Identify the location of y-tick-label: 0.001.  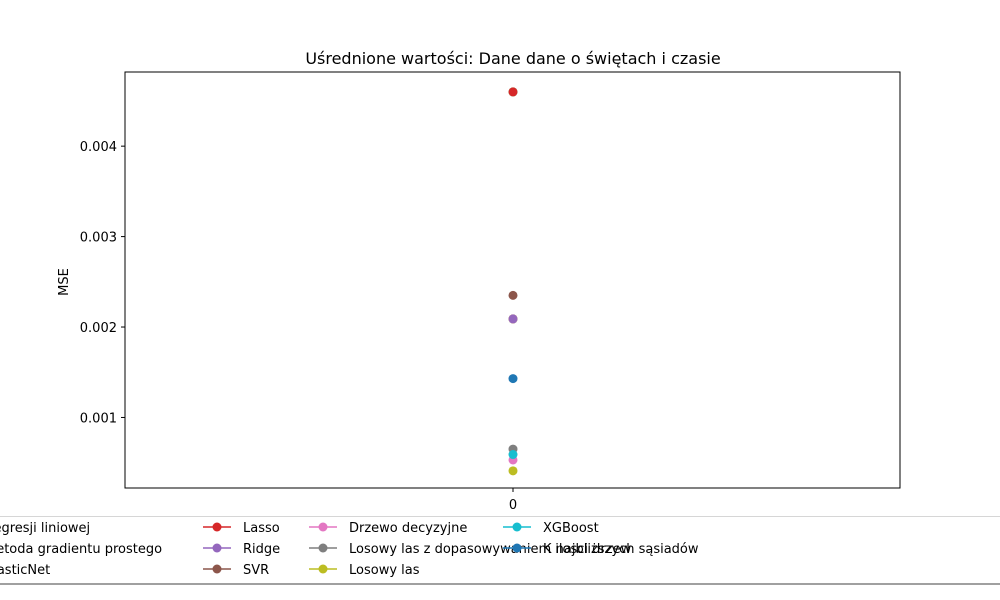
(98, 418).